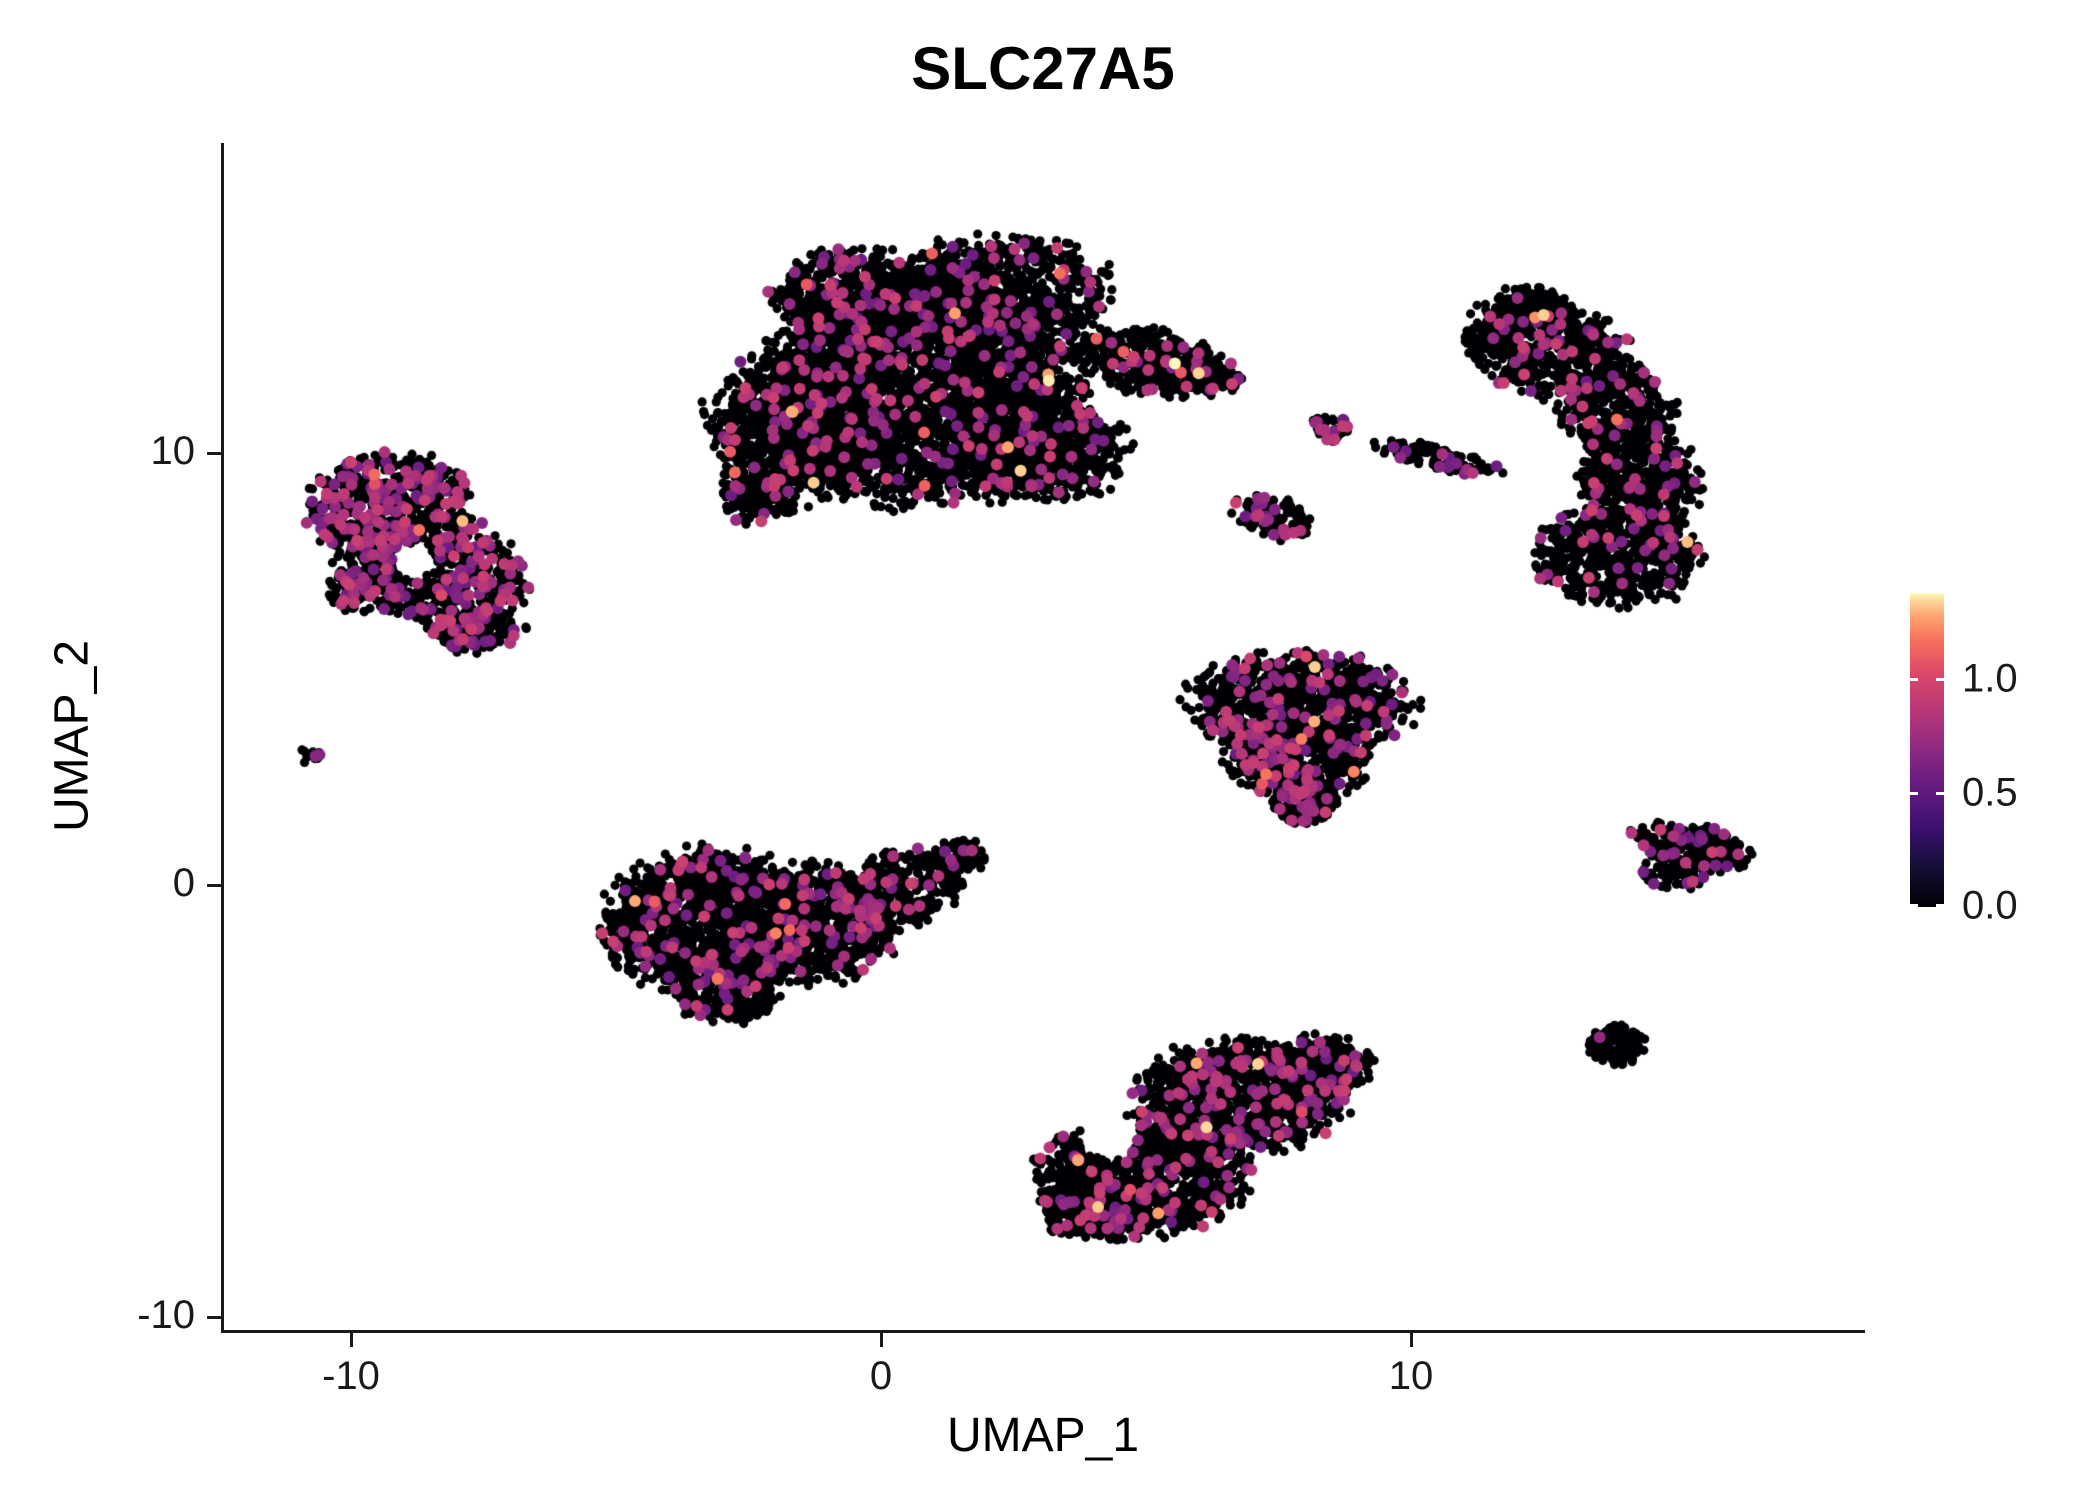 This screenshot has height=1500, width=2100. Describe the element at coordinates (1990, 792) in the screenshot. I see `colorbar-tick-label: 0.5` at that location.